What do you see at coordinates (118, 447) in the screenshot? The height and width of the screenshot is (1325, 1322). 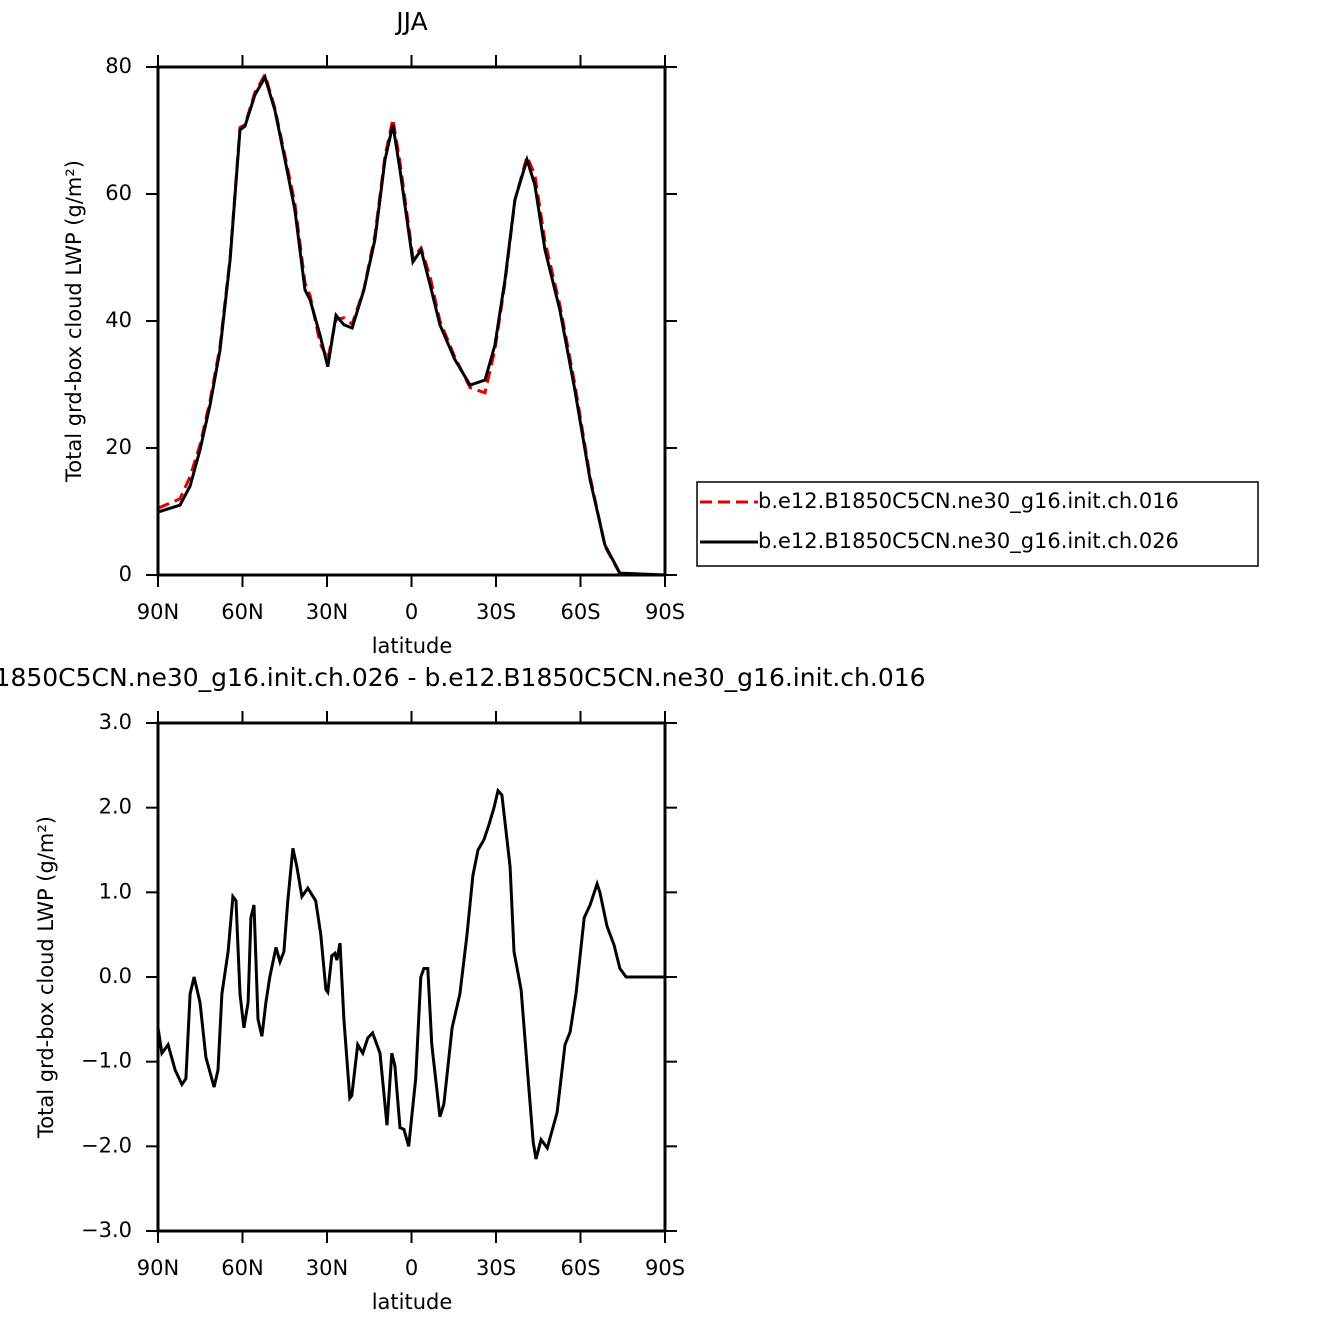 I see `y-tick-label: 20` at bounding box center [118, 447].